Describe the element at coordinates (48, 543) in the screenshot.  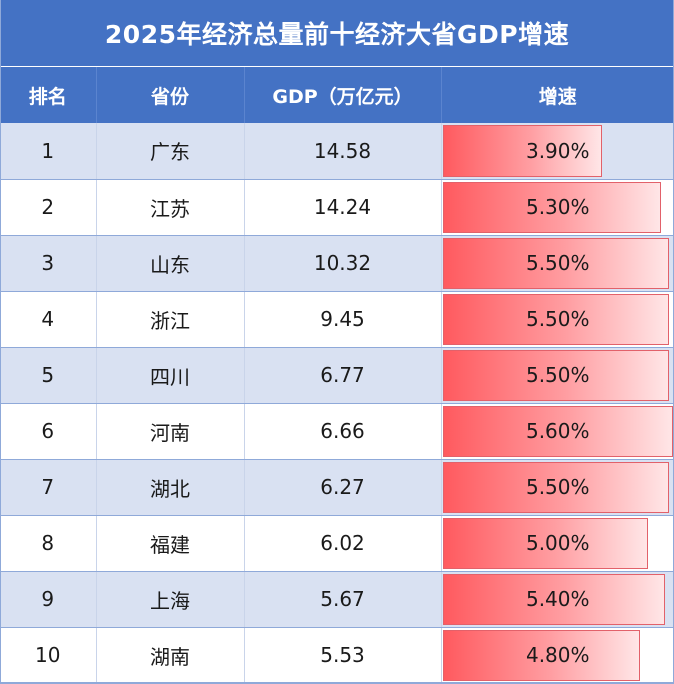
I see `rank-cell: 8` at that location.